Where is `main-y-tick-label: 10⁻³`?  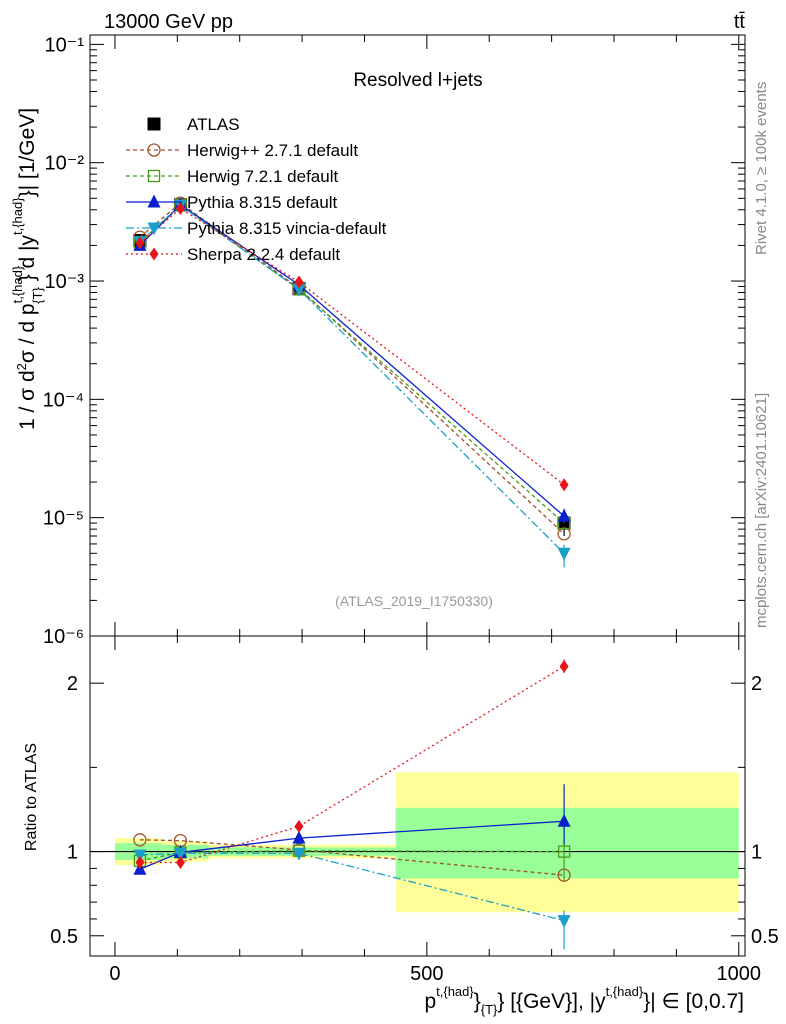 main-y-tick-label: 10⁻³ is located at coordinates (65, 282).